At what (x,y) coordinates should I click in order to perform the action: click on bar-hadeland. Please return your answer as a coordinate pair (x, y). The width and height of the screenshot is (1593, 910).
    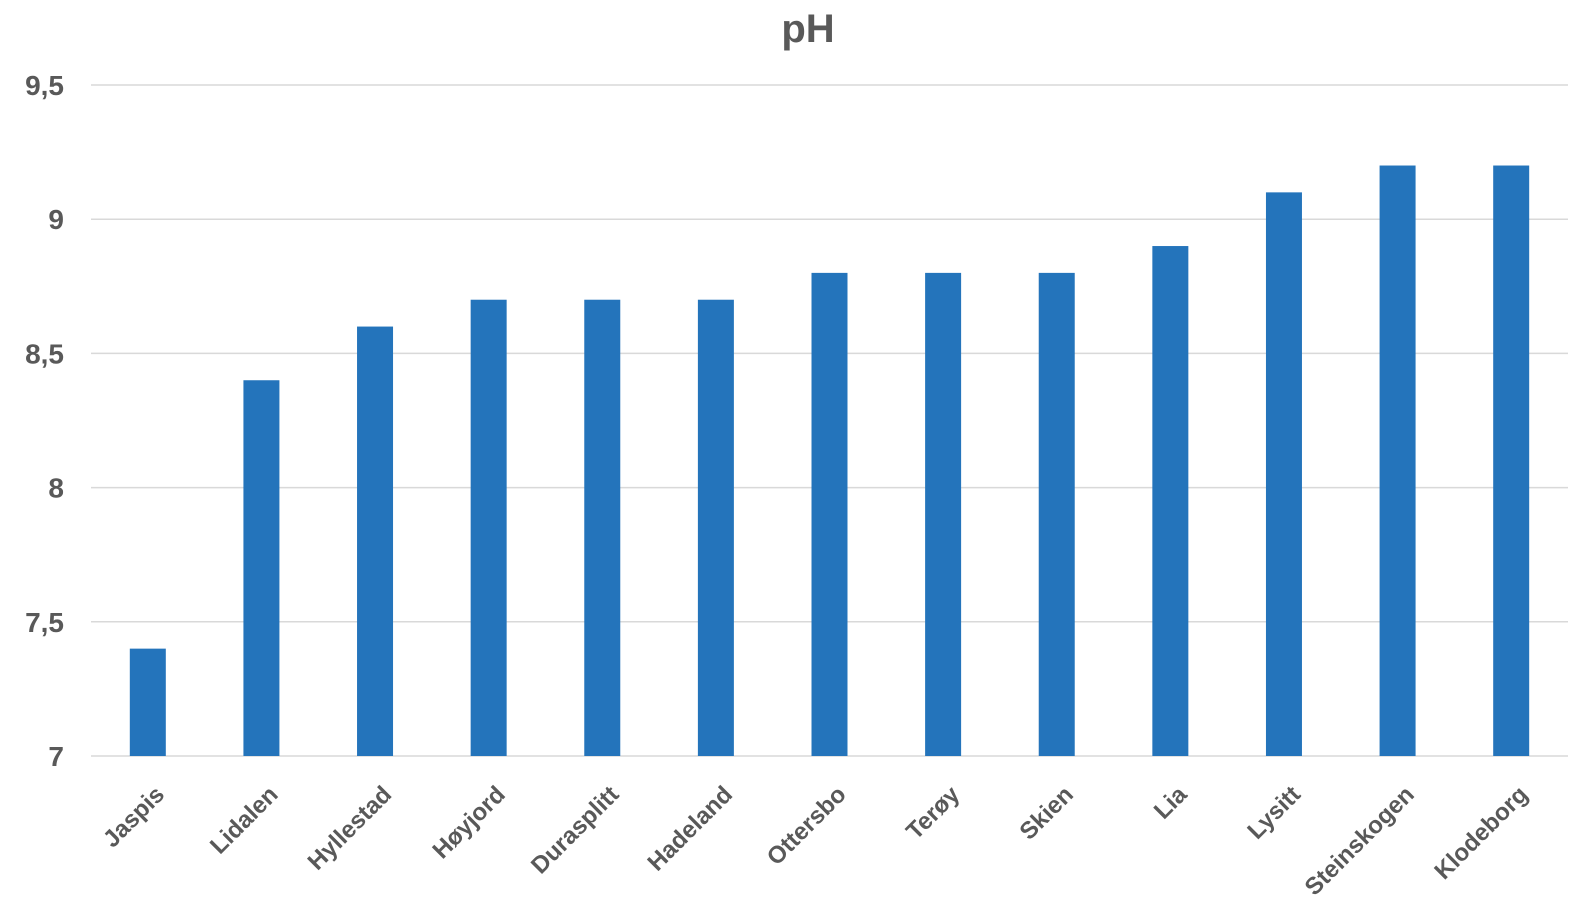
    Looking at the image, I should click on (715, 527).